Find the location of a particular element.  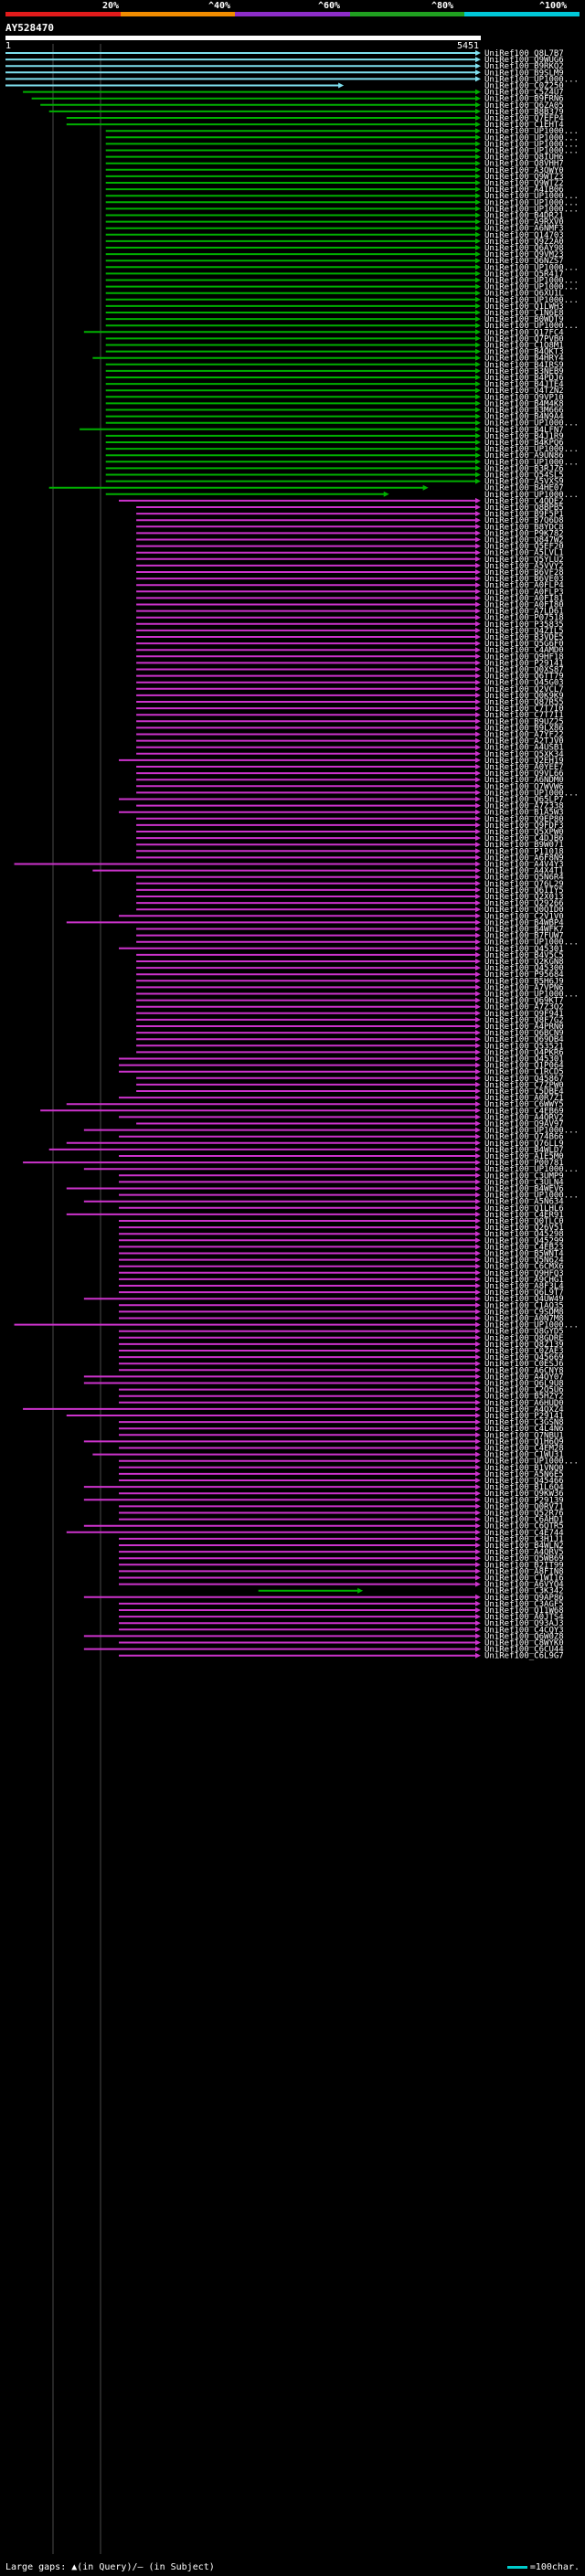

hit-label: UniRef100_B8B379 is located at coordinates (524, 112).